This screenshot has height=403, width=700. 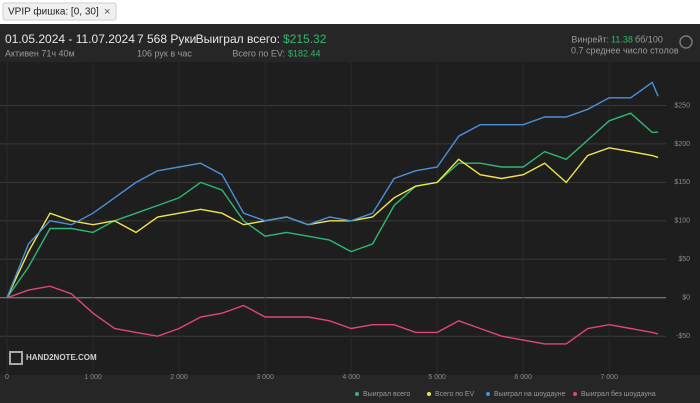 What do you see at coordinates (437, 377) in the screenshot?
I see `x-tick-label: 5 000` at bounding box center [437, 377].